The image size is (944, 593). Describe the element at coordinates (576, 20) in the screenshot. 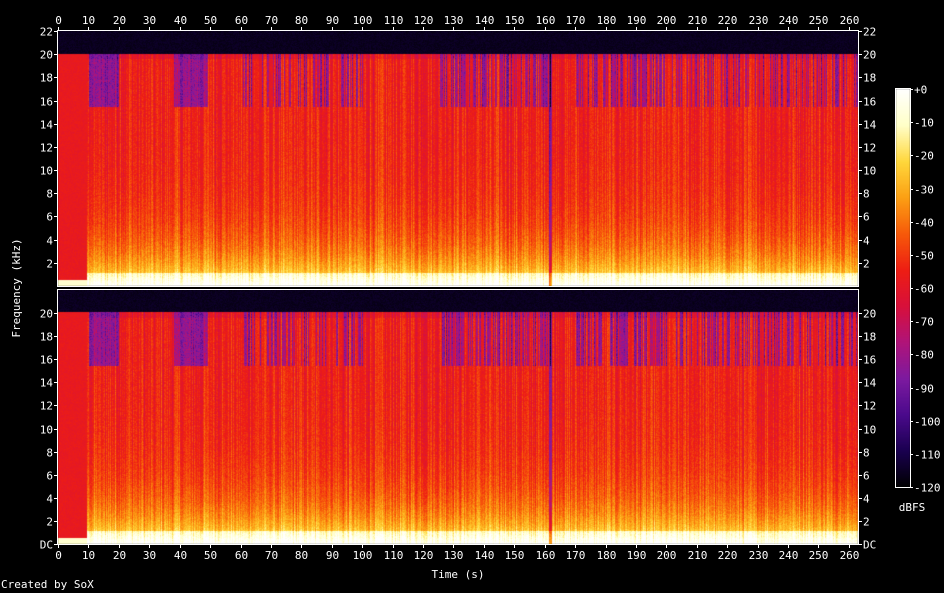

I see `x-tick-label-top: 170` at that location.